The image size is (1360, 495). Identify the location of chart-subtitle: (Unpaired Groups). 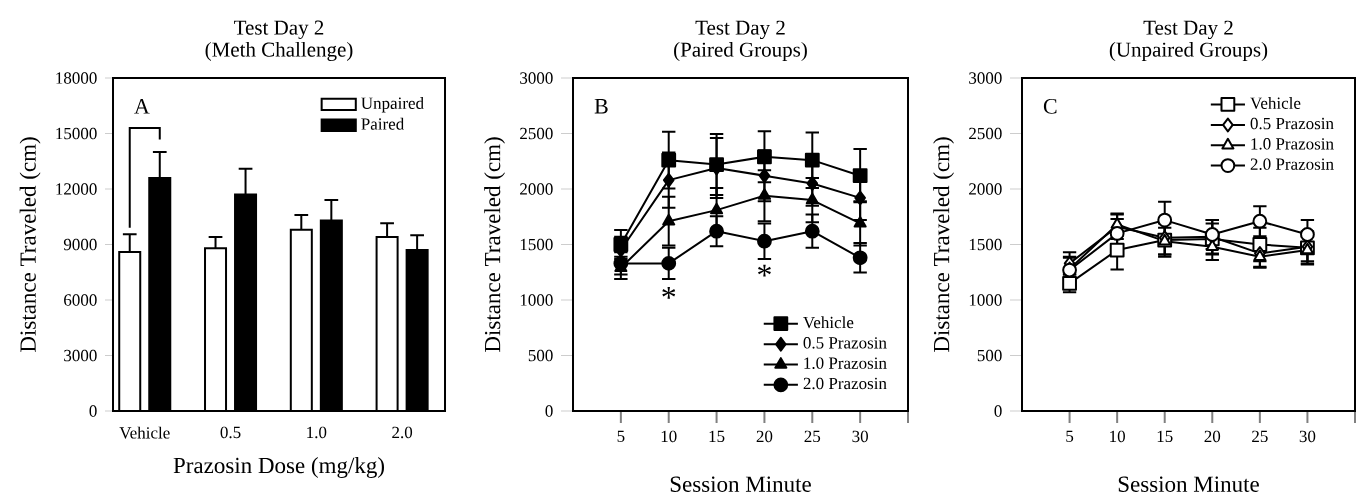
(1188, 51).